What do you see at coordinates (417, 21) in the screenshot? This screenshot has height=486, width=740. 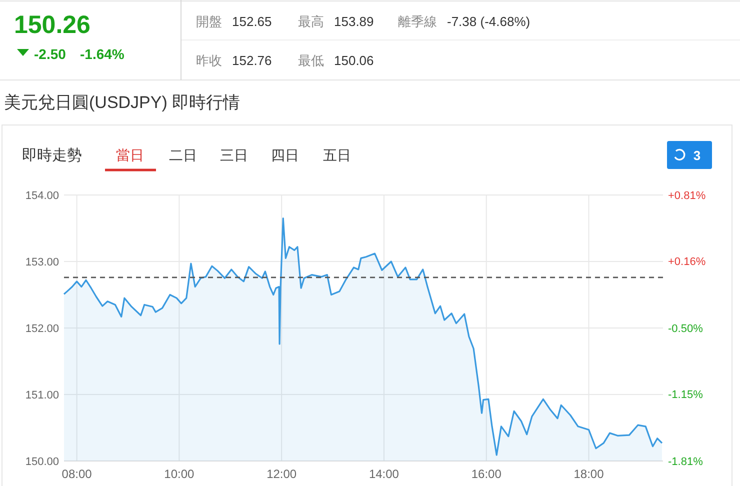 I see `text: 離季線` at bounding box center [417, 21].